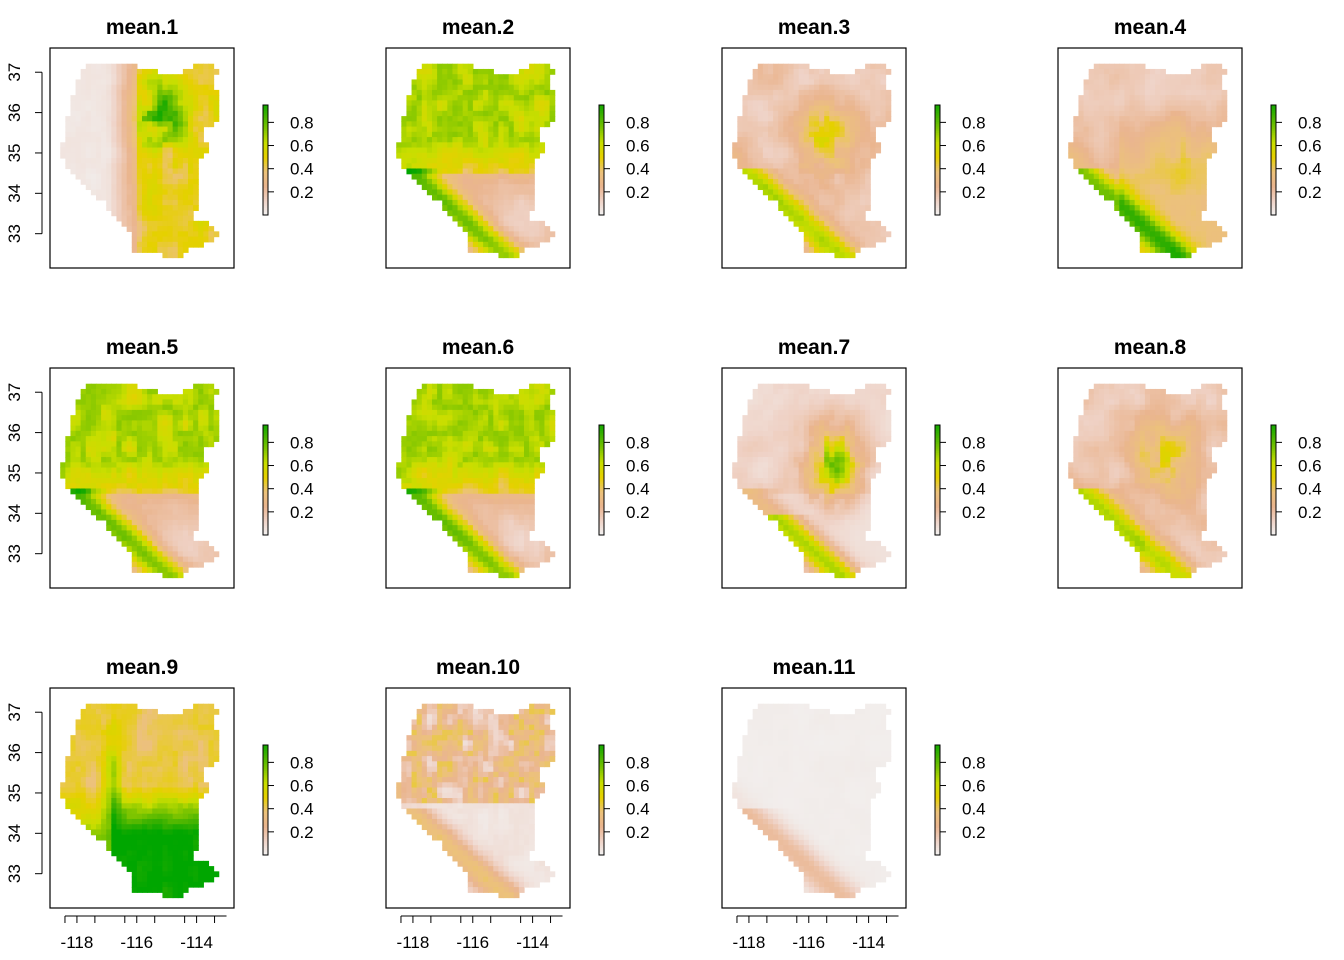 The width and height of the screenshot is (1344, 960). What do you see at coordinates (1310, 169) in the screenshot?
I see `legend-tick-label: 0.4` at bounding box center [1310, 169].